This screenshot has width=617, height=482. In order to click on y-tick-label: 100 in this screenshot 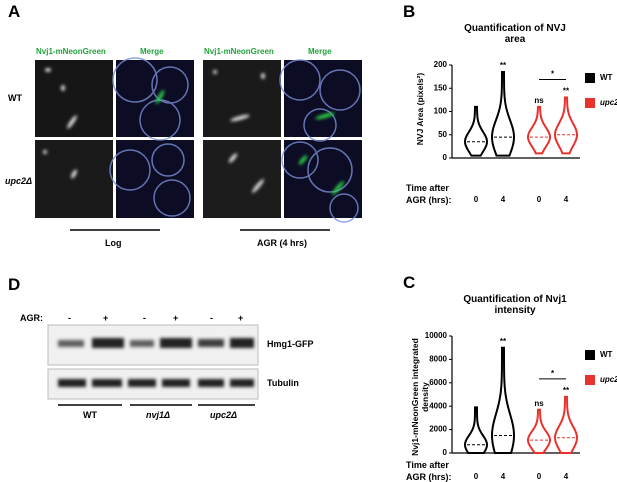, I will do `click(441, 111)`.